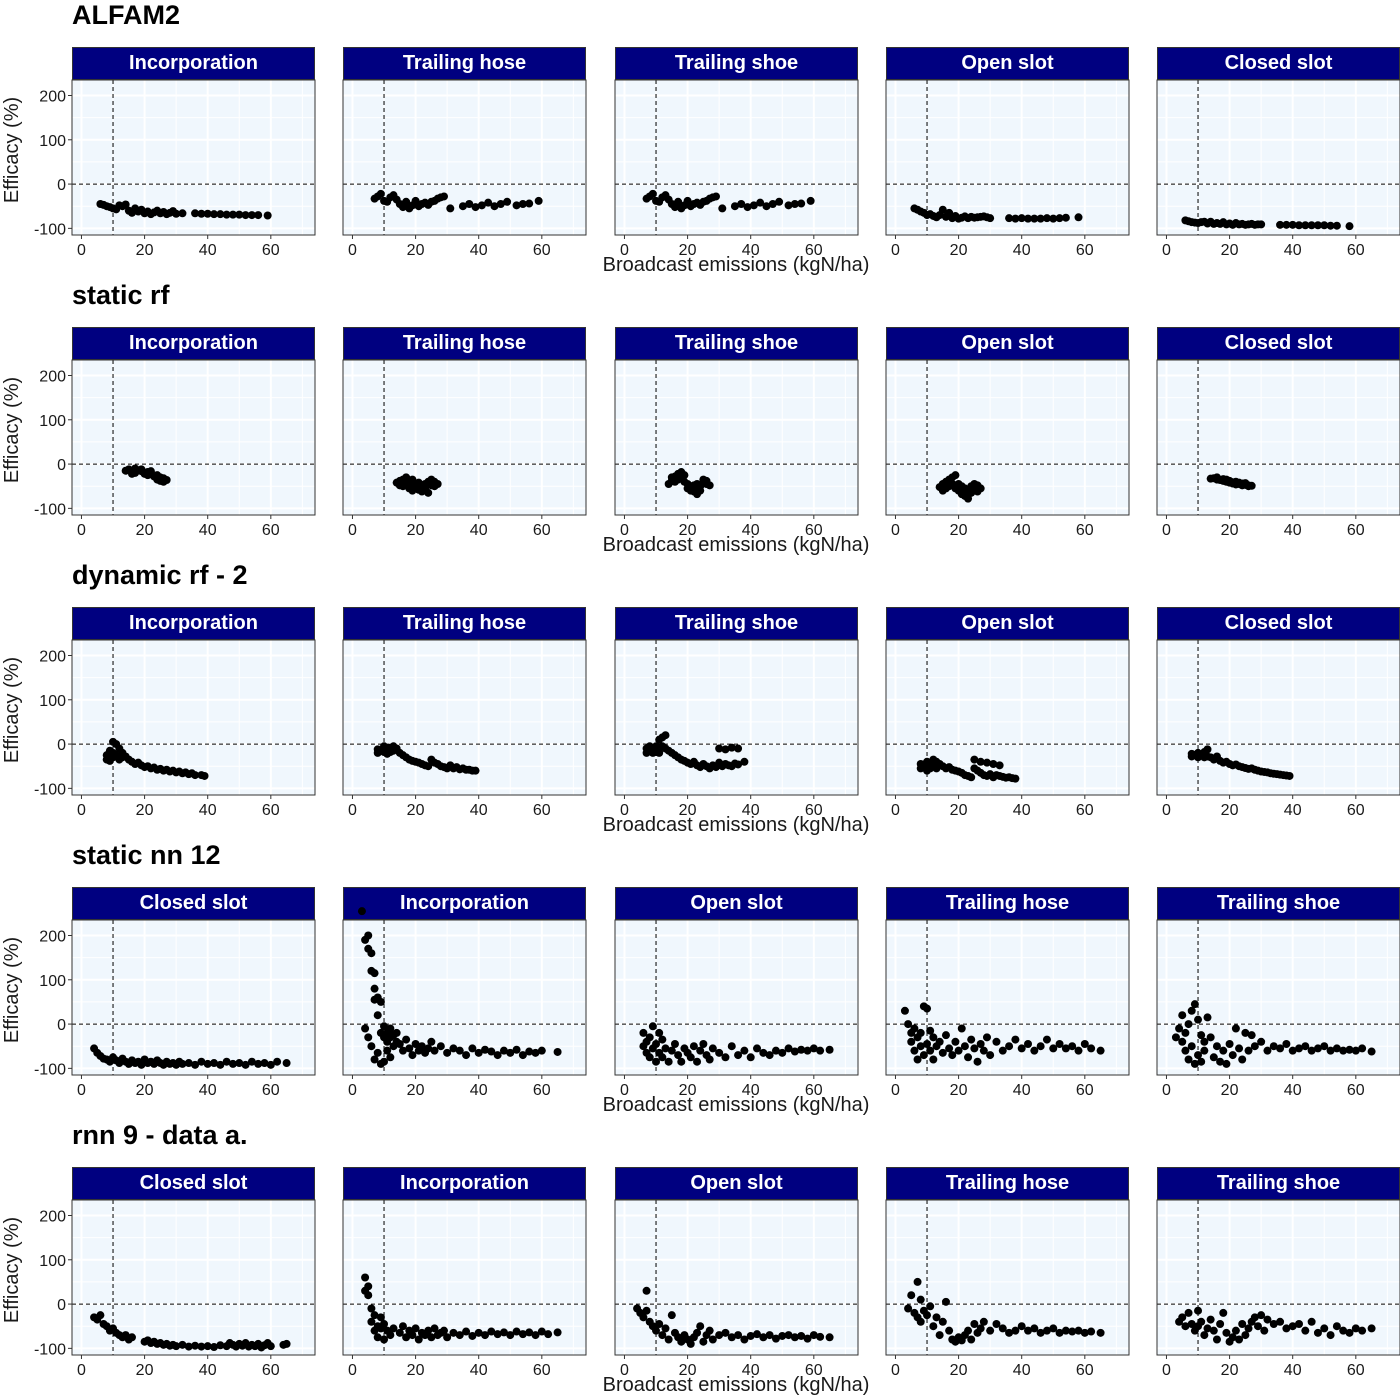 The height and width of the screenshot is (1400, 1400). I want to click on facet-strip-label: Incorporation, so click(464, 903).